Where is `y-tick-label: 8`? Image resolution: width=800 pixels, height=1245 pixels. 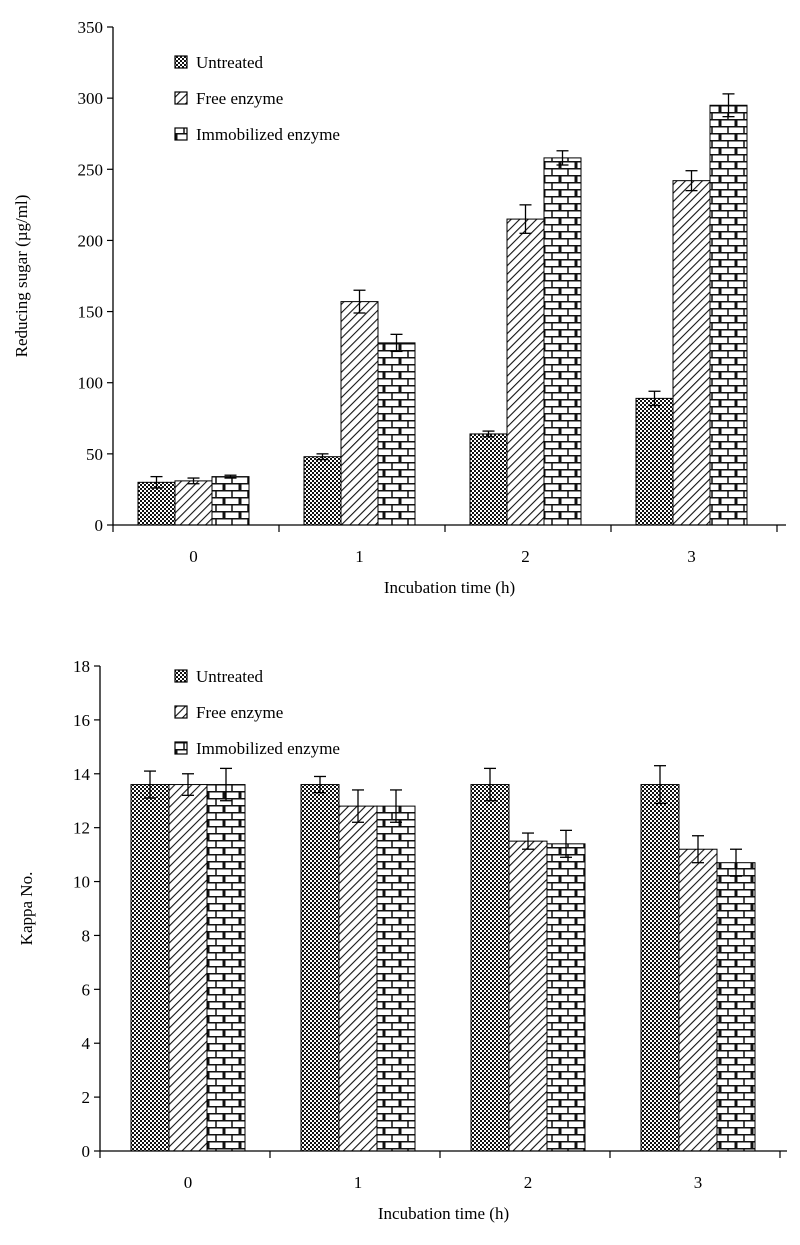 y-tick-label: 8 is located at coordinates (86, 935).